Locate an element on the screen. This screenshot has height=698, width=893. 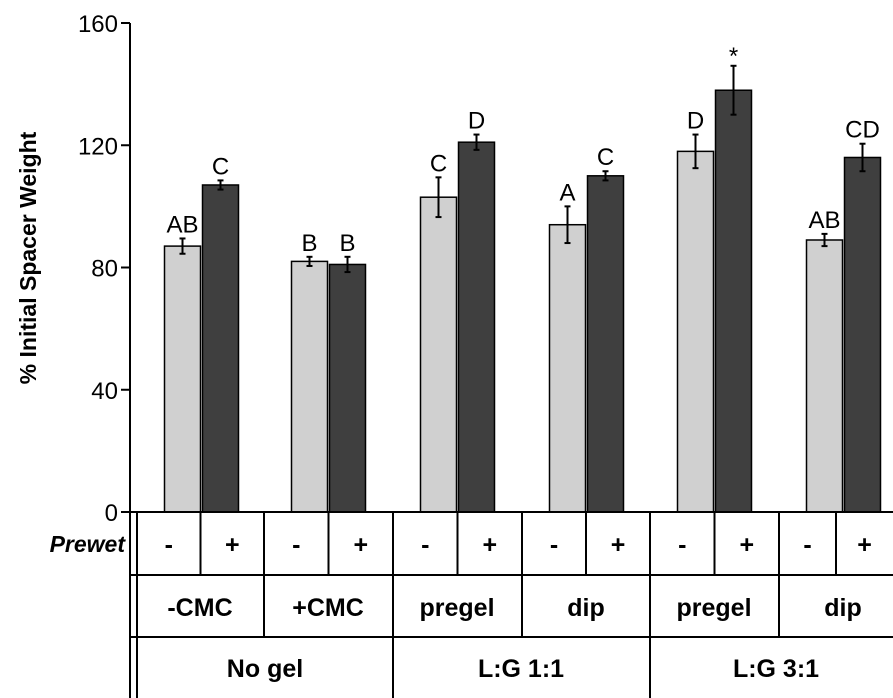
group-label: L:G 3:1 is located at coordinates (776, 669).